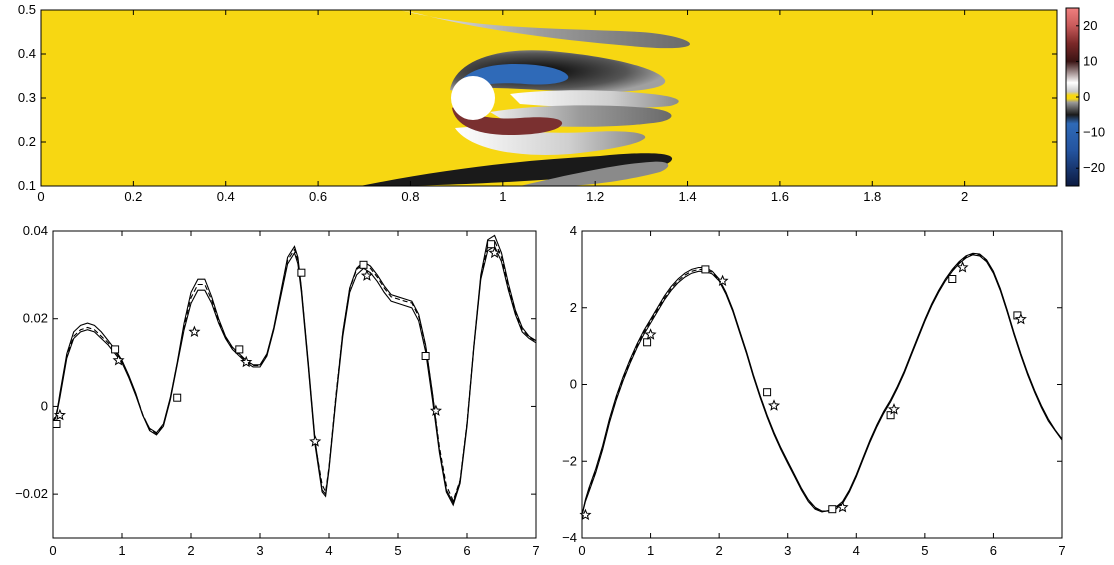  What do you see at coordinates (594, 99) in the screenshot?
I see `upper-gray-band` at bounding box center [594, 99].